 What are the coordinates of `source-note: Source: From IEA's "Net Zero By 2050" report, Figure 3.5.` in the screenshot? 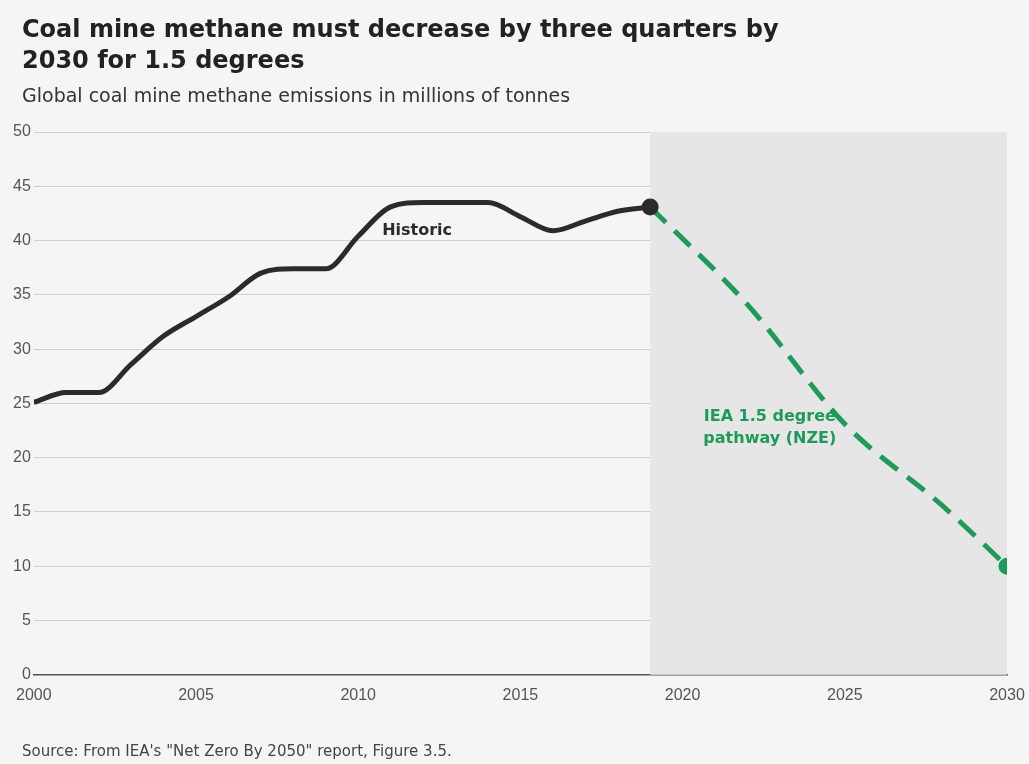 It's located at (237, 751).